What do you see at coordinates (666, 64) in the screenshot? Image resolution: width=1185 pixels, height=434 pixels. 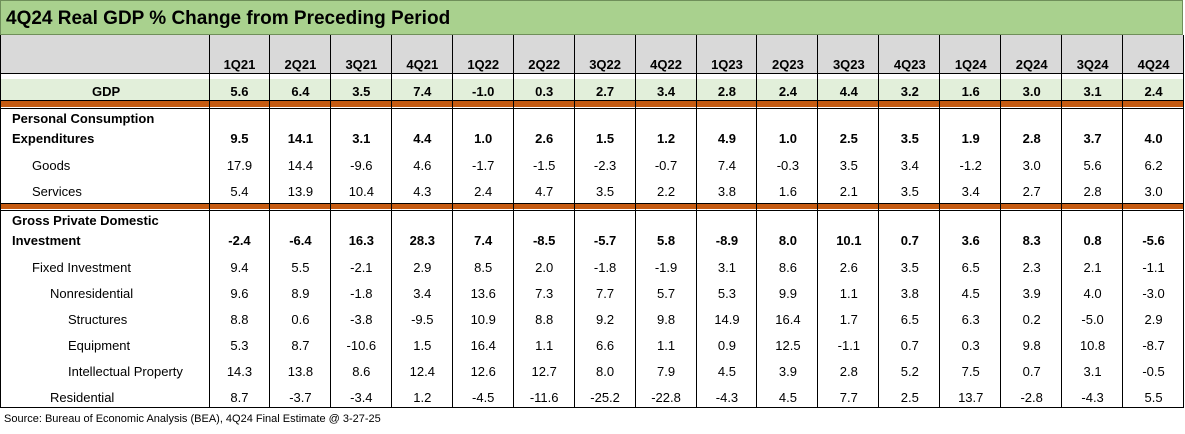 I see `column-header: 4Q22` at bounding box center [666, 64].